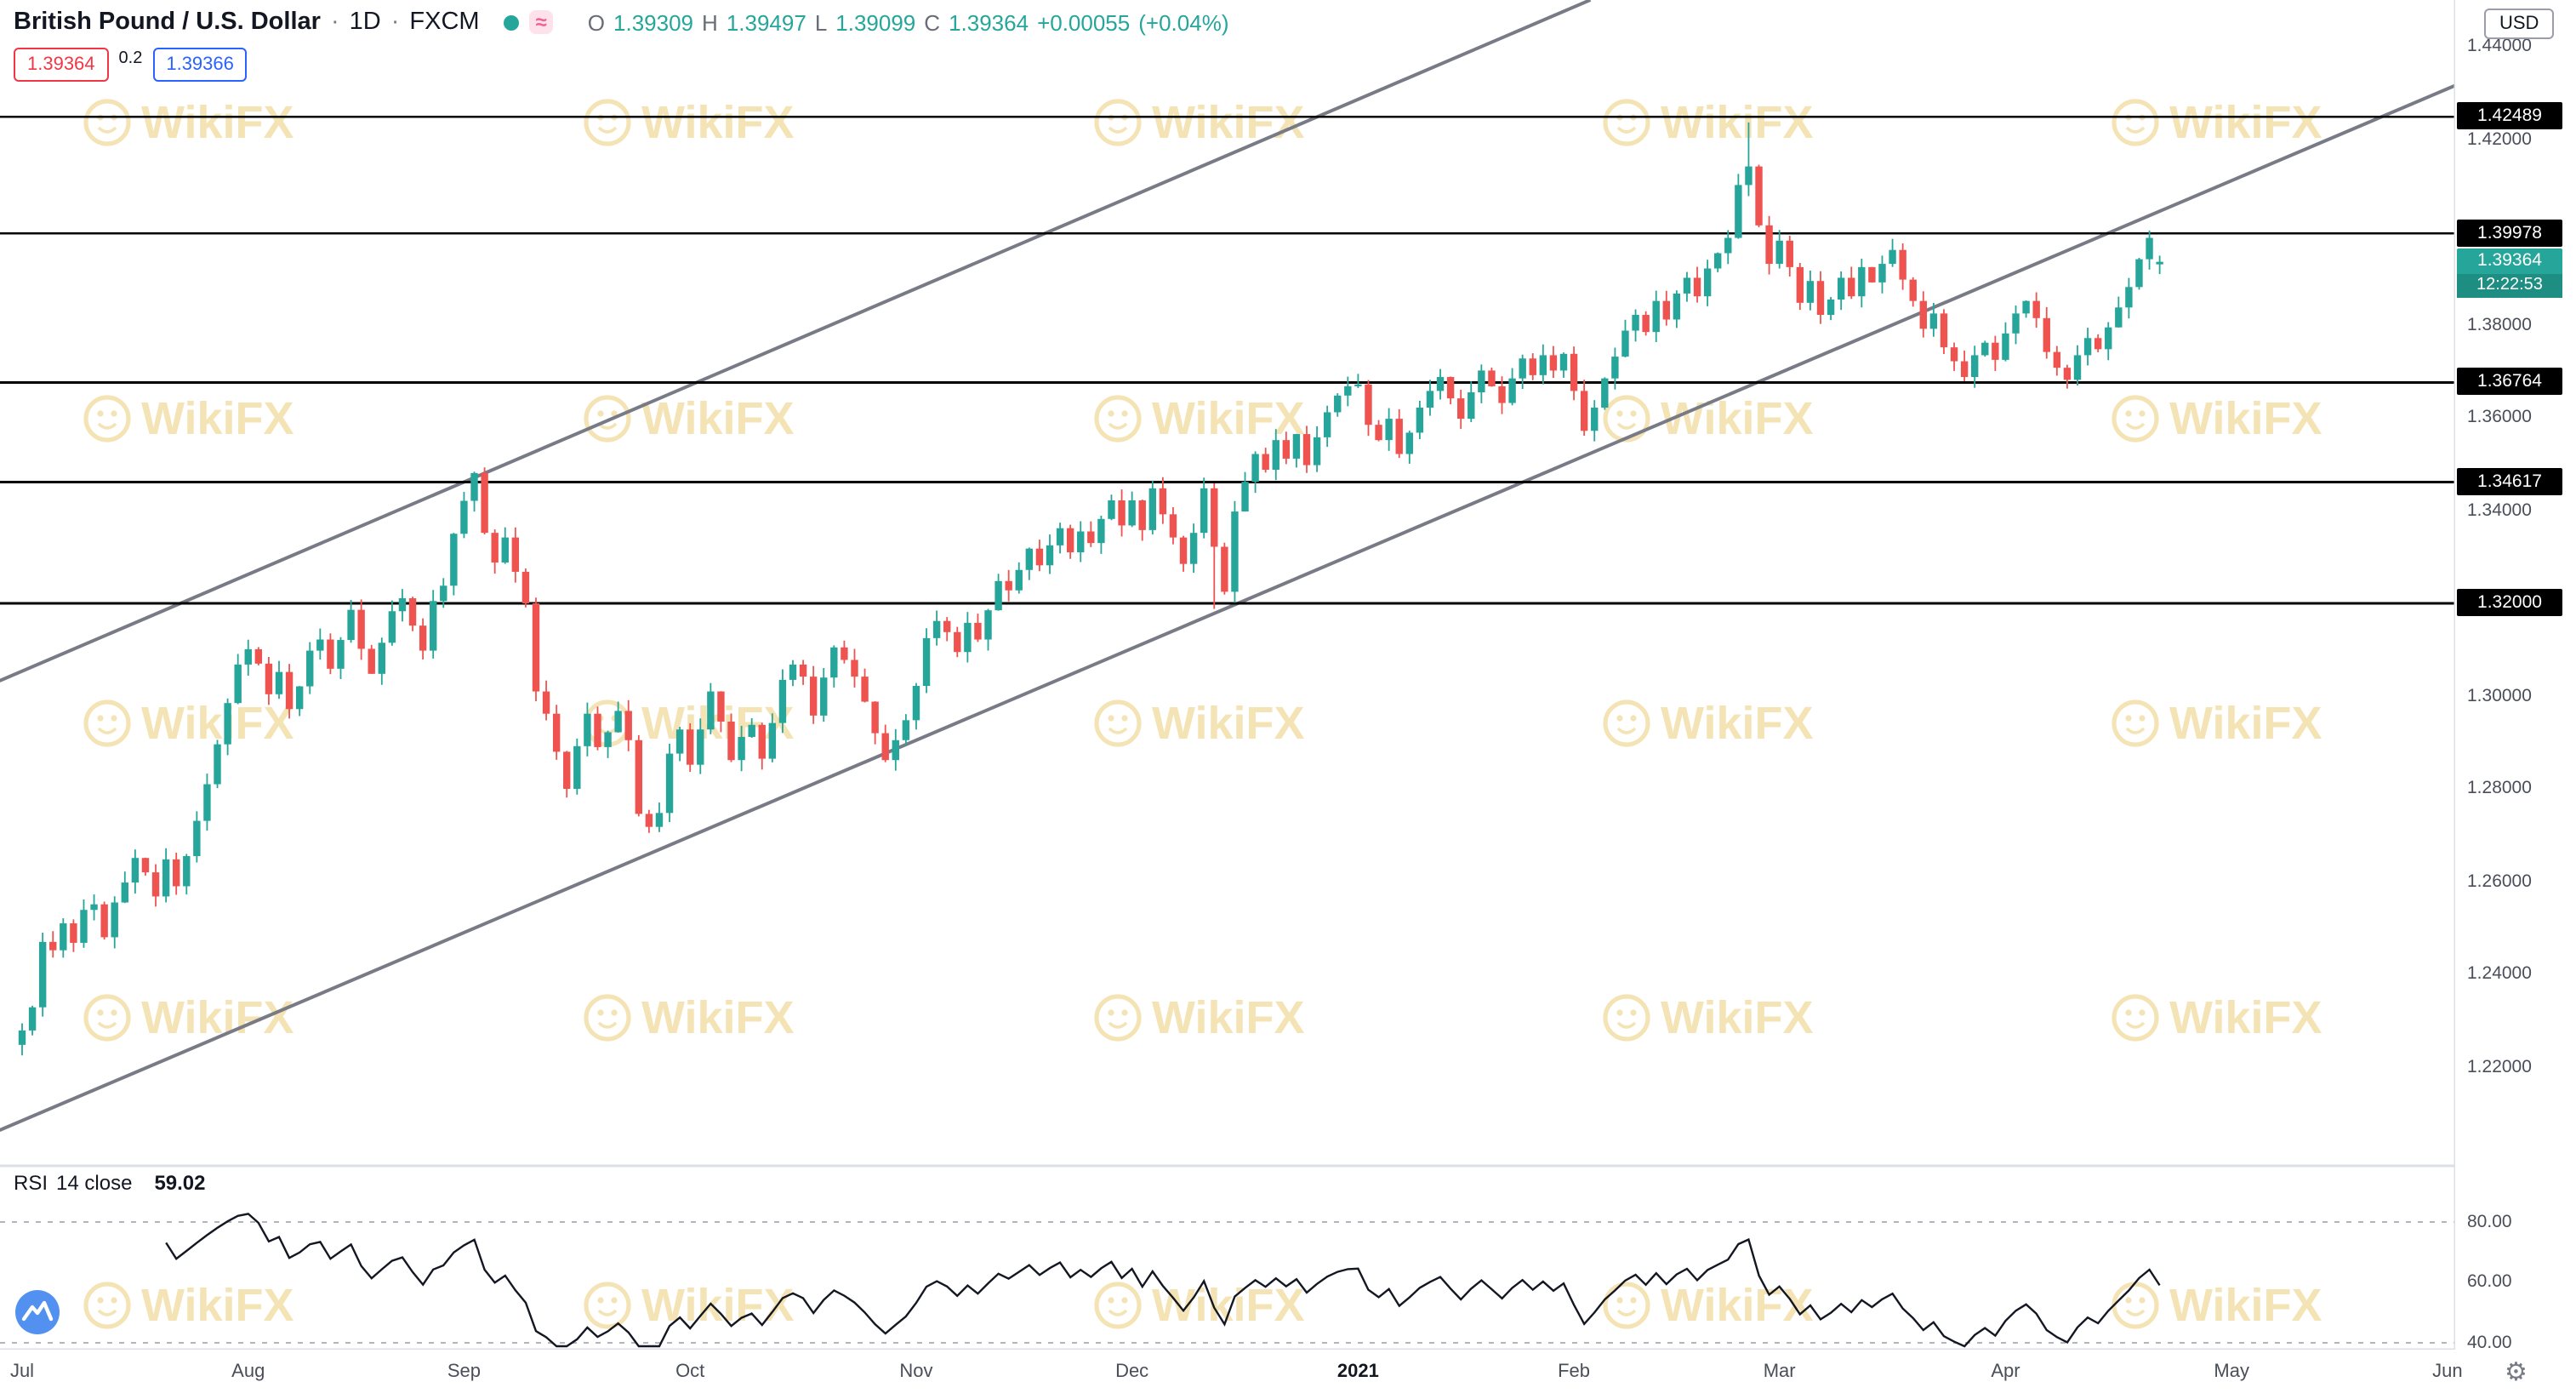 The height and width of the screenshot is (1399, 2576). Describe the element at coordinates (653, 22) in the screenshot. I see `open-value: 1.39309` at that location.